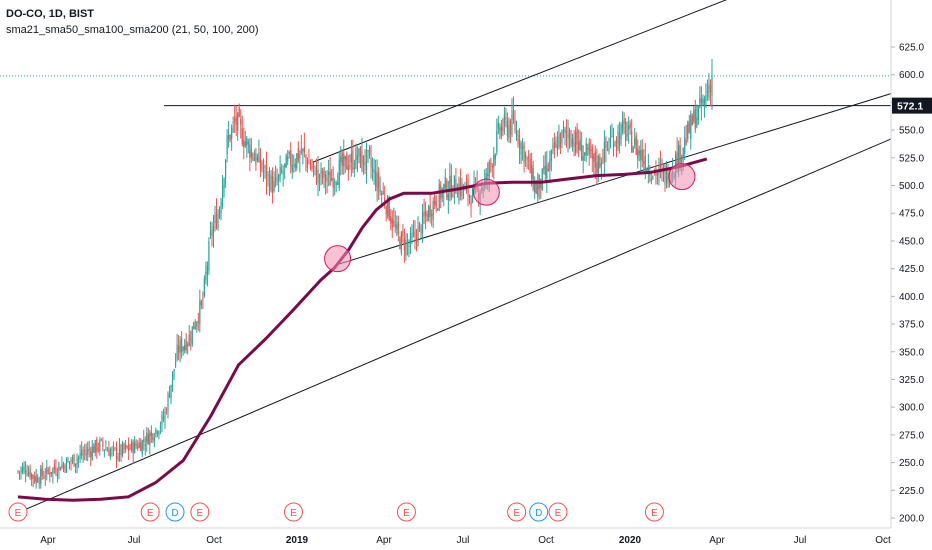  What do you see at coordinates (297, 540) in the screenshot?
I see `x-tick-label: 2019` at bounding box center [297, 540].